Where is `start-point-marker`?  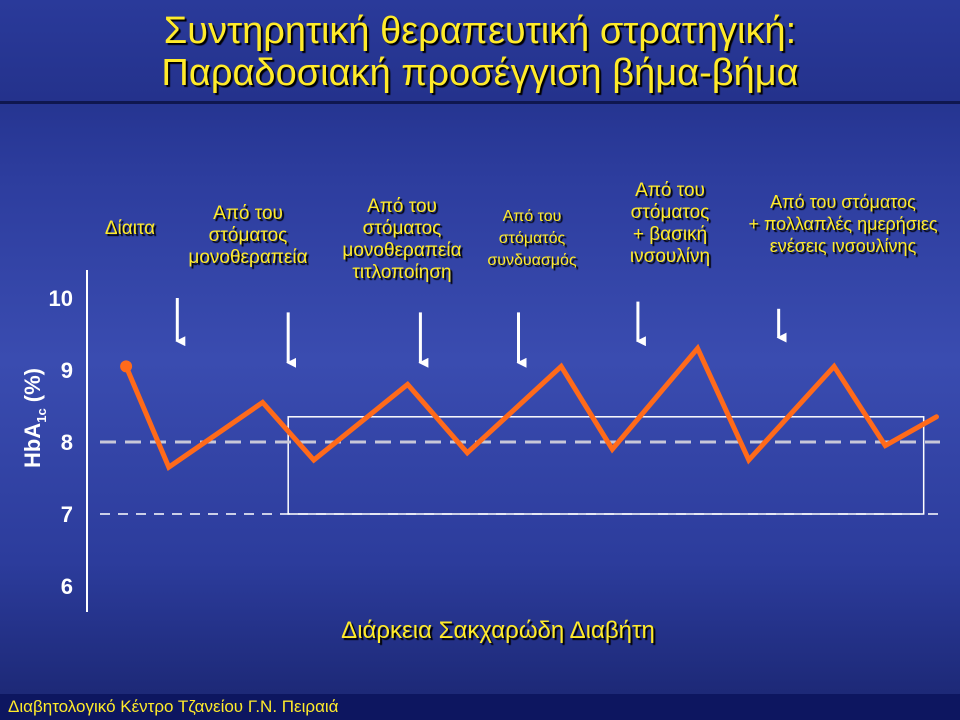
start-point-marker is located at coordinates (126, 366).